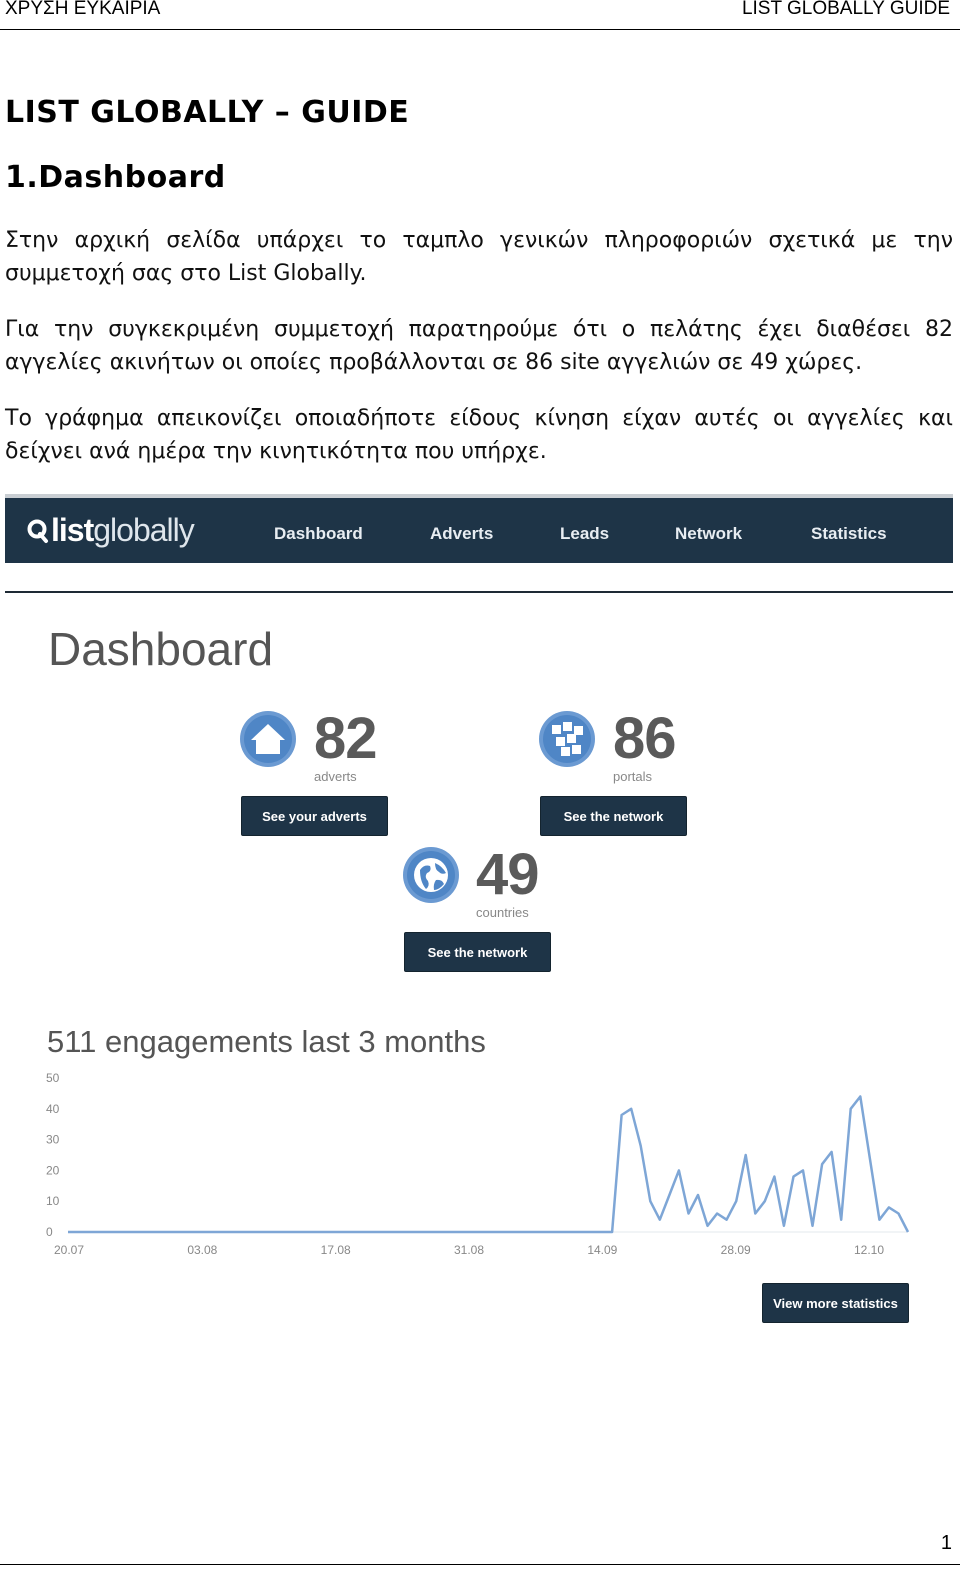 This screenshot has width=960, height=1572. What do you see at coordinates (144, 530) in the screenshot?
I see `logo-text-light: globally` at bounding box center [144, 530].